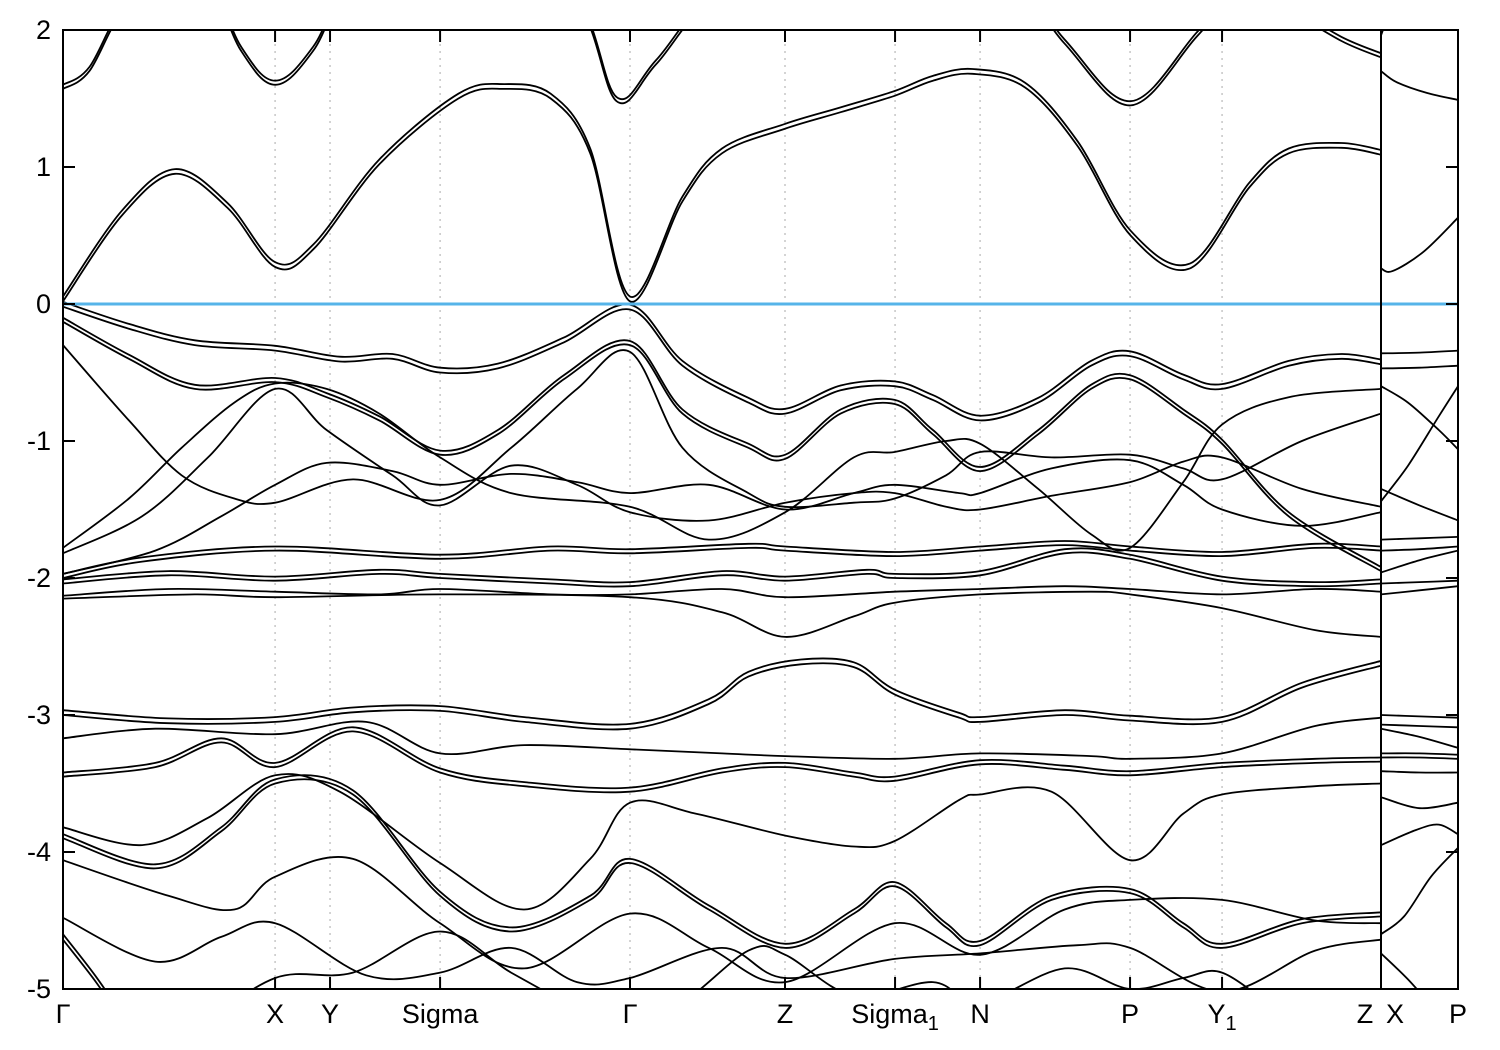  What do you see at coordinates (39, 989) in the screenshot?
I see `y-tick-label: -5` at bounding box center [39, 989].